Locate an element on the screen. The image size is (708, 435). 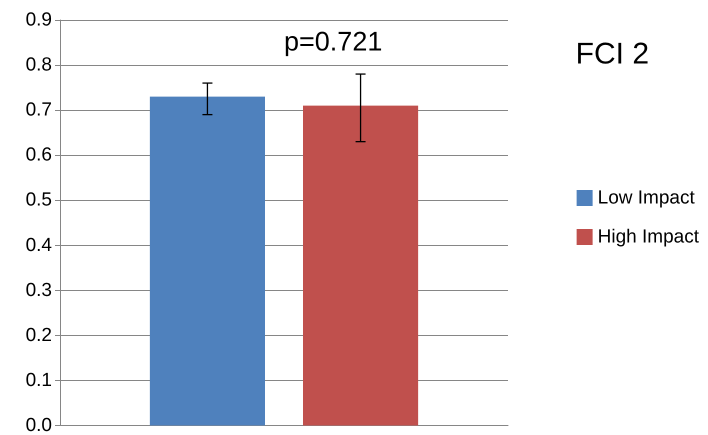
text: FCI 2 is located at coordinates (613, 54).